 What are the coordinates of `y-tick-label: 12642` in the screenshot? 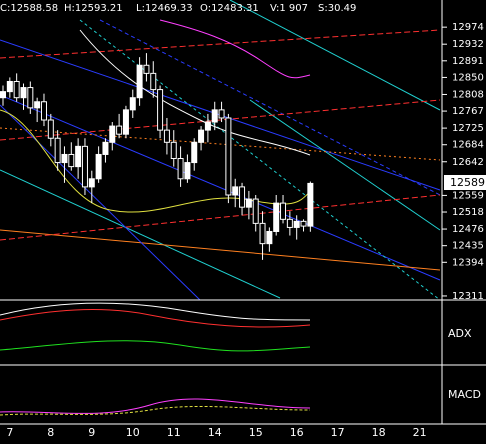 It's located at (468, 162).